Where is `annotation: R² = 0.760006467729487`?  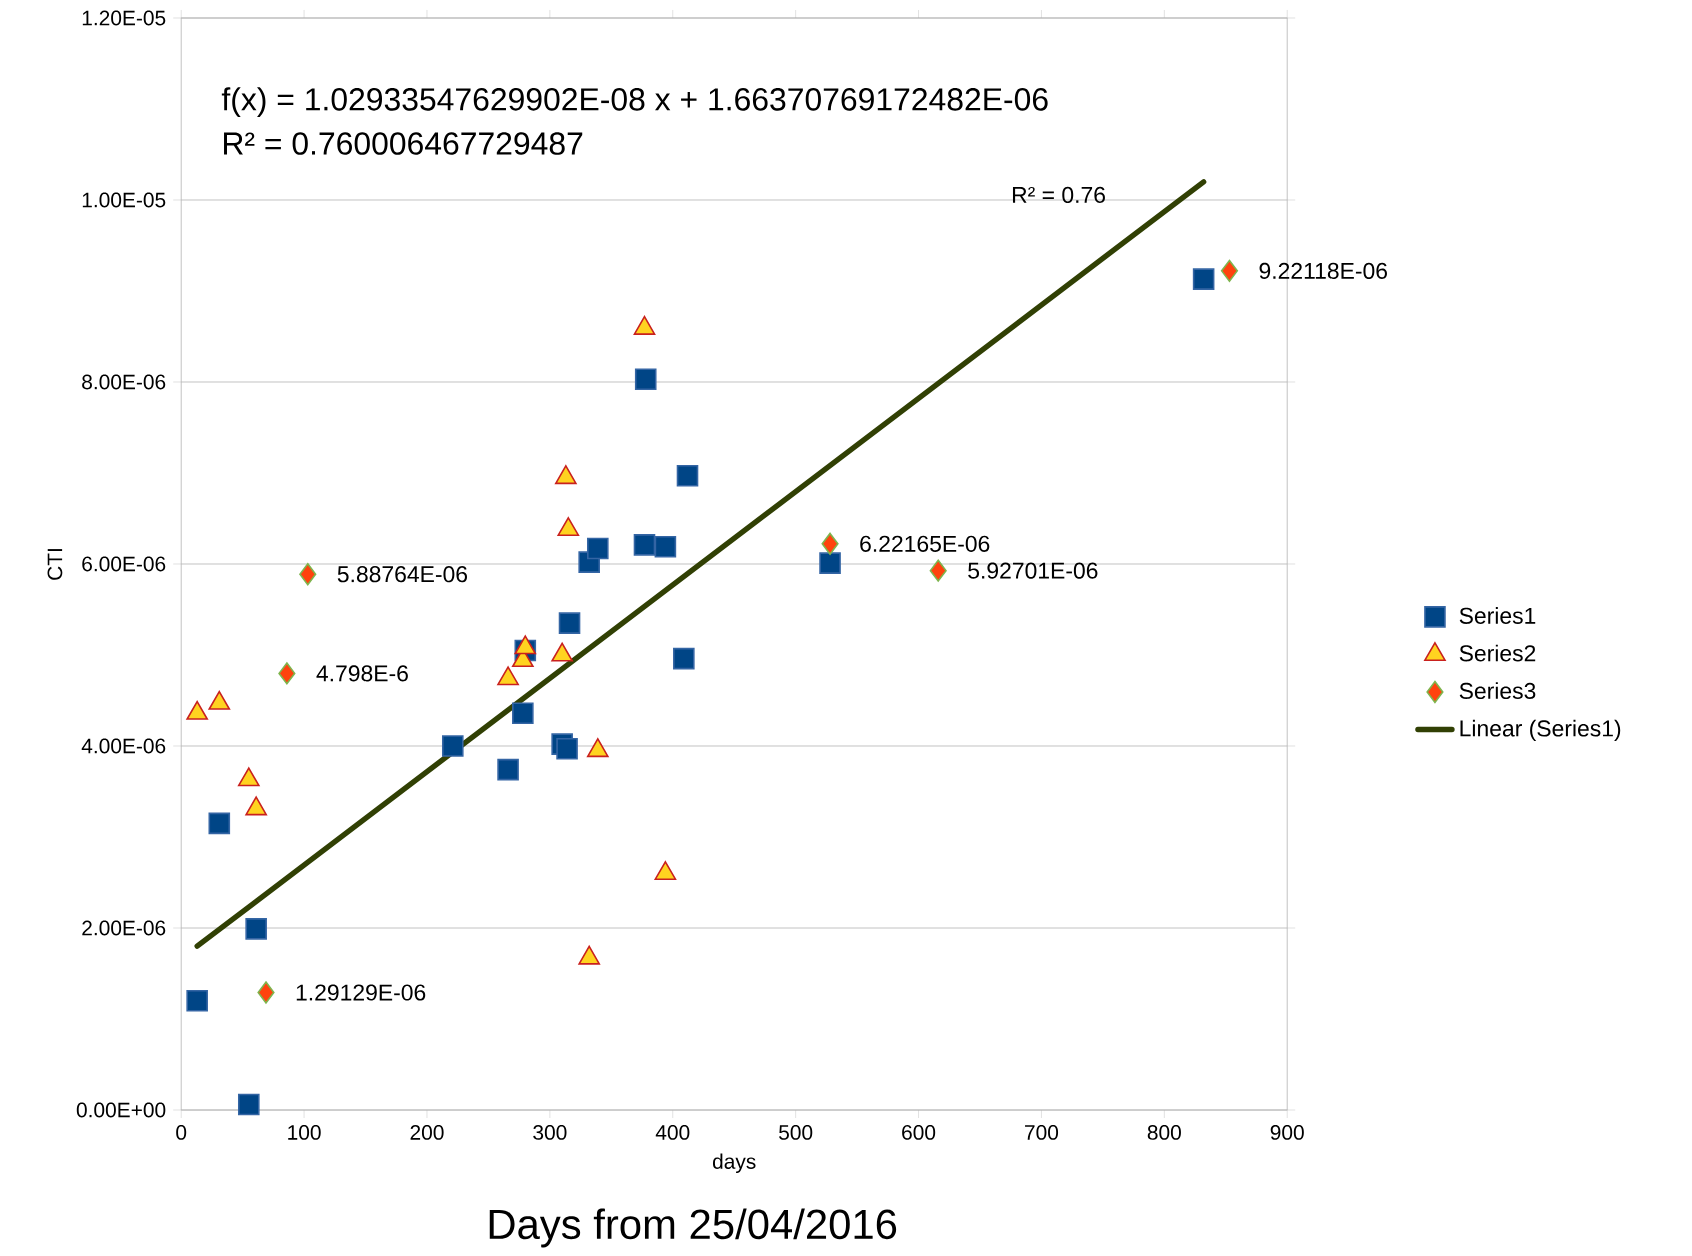 annotation: R² = 0.760006467729487 is located at coordinates (403, 143).